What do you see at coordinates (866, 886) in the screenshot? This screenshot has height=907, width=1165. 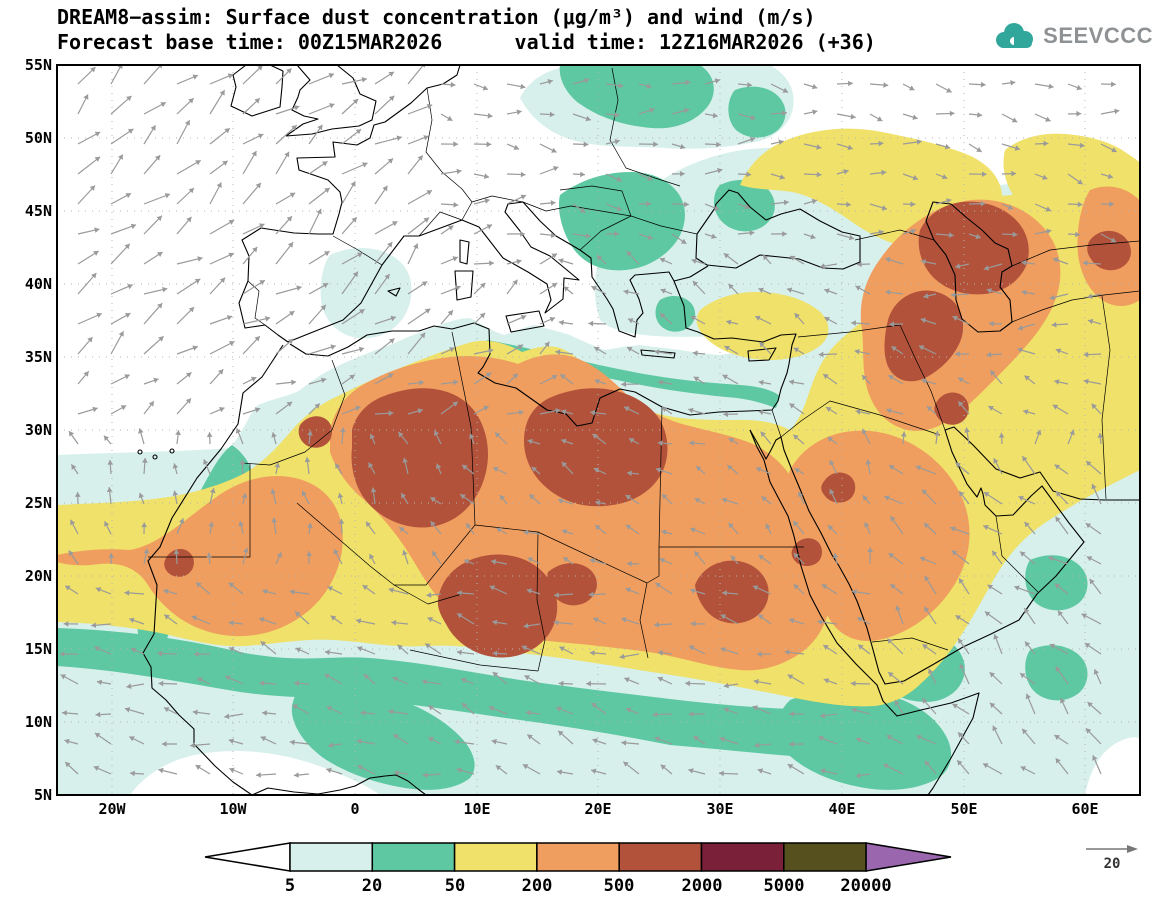 I see `colorbar-tick-label: 20000` at bounding box center [866, 886].